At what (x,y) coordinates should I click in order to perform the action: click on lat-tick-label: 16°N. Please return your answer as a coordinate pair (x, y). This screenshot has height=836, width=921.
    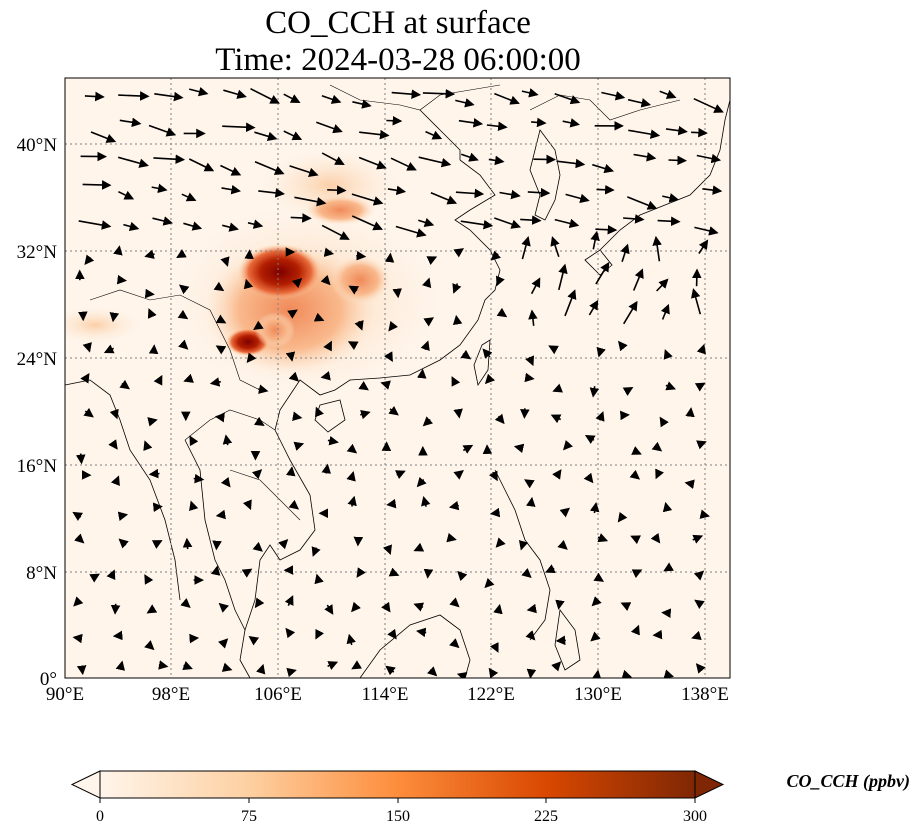
    Looking at the image, I should click on (37, 466).